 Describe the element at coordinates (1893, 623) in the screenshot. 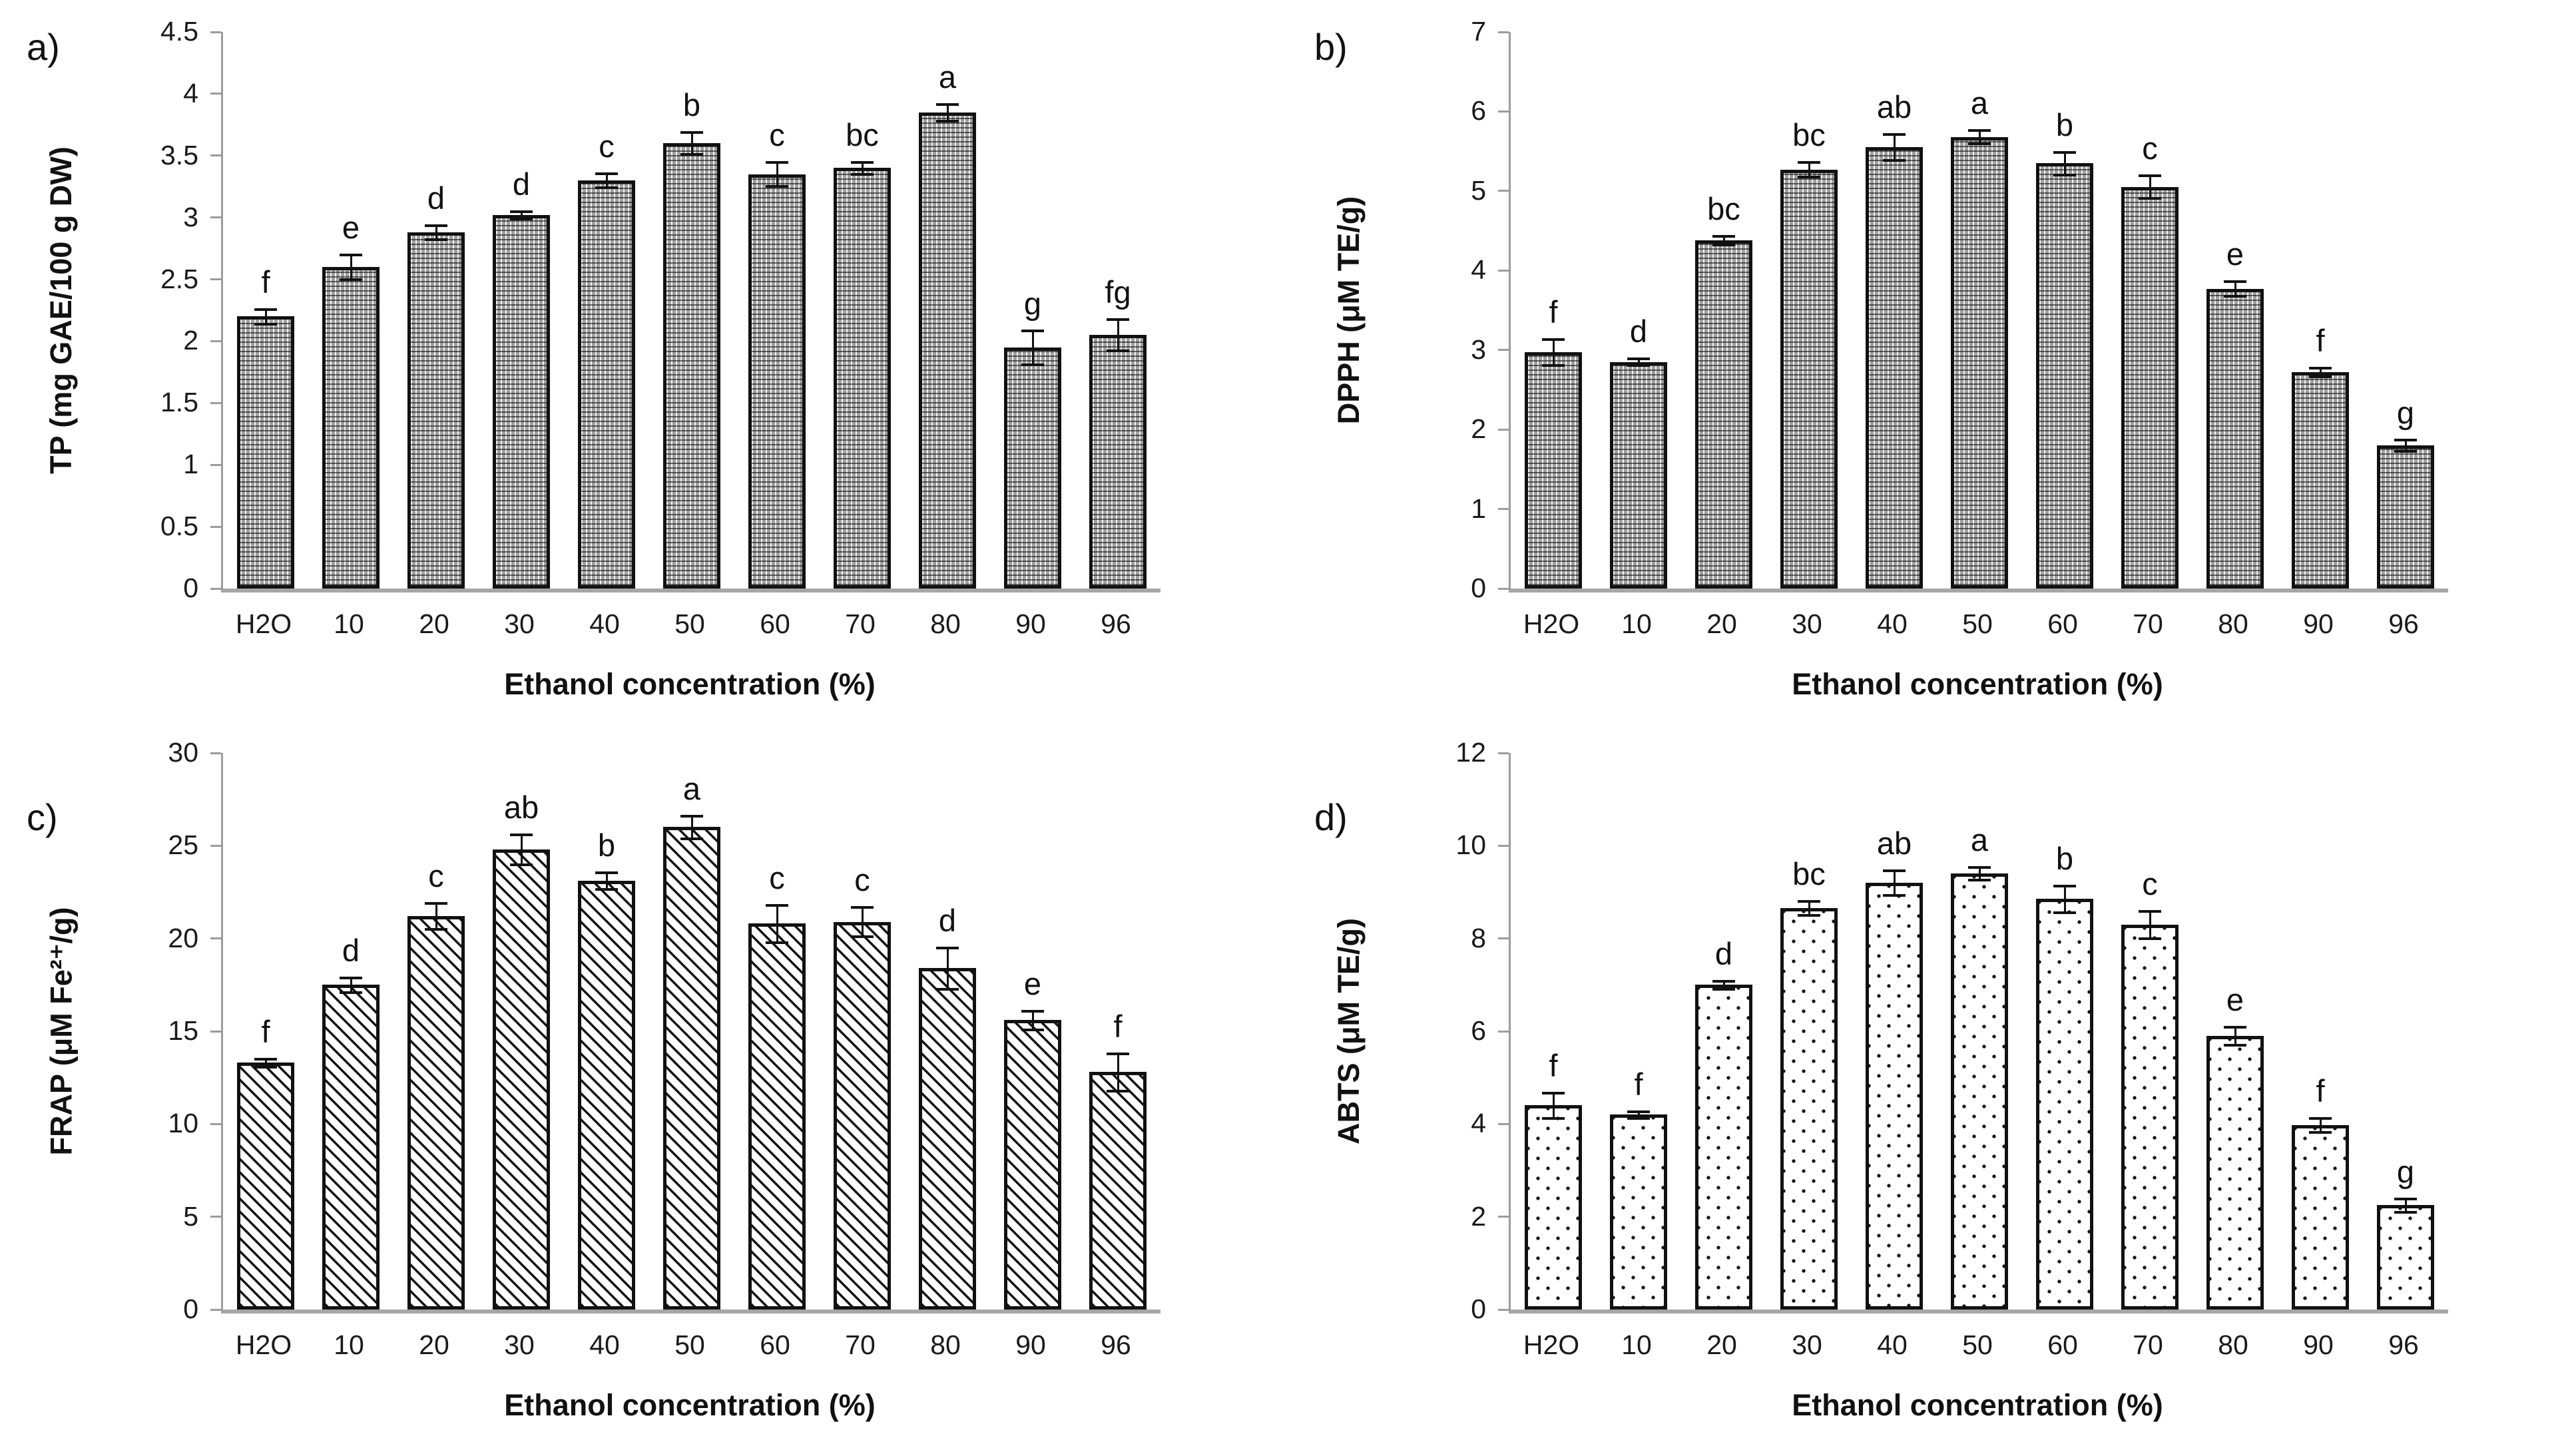

I see `x-tick-label: 40` at that location.